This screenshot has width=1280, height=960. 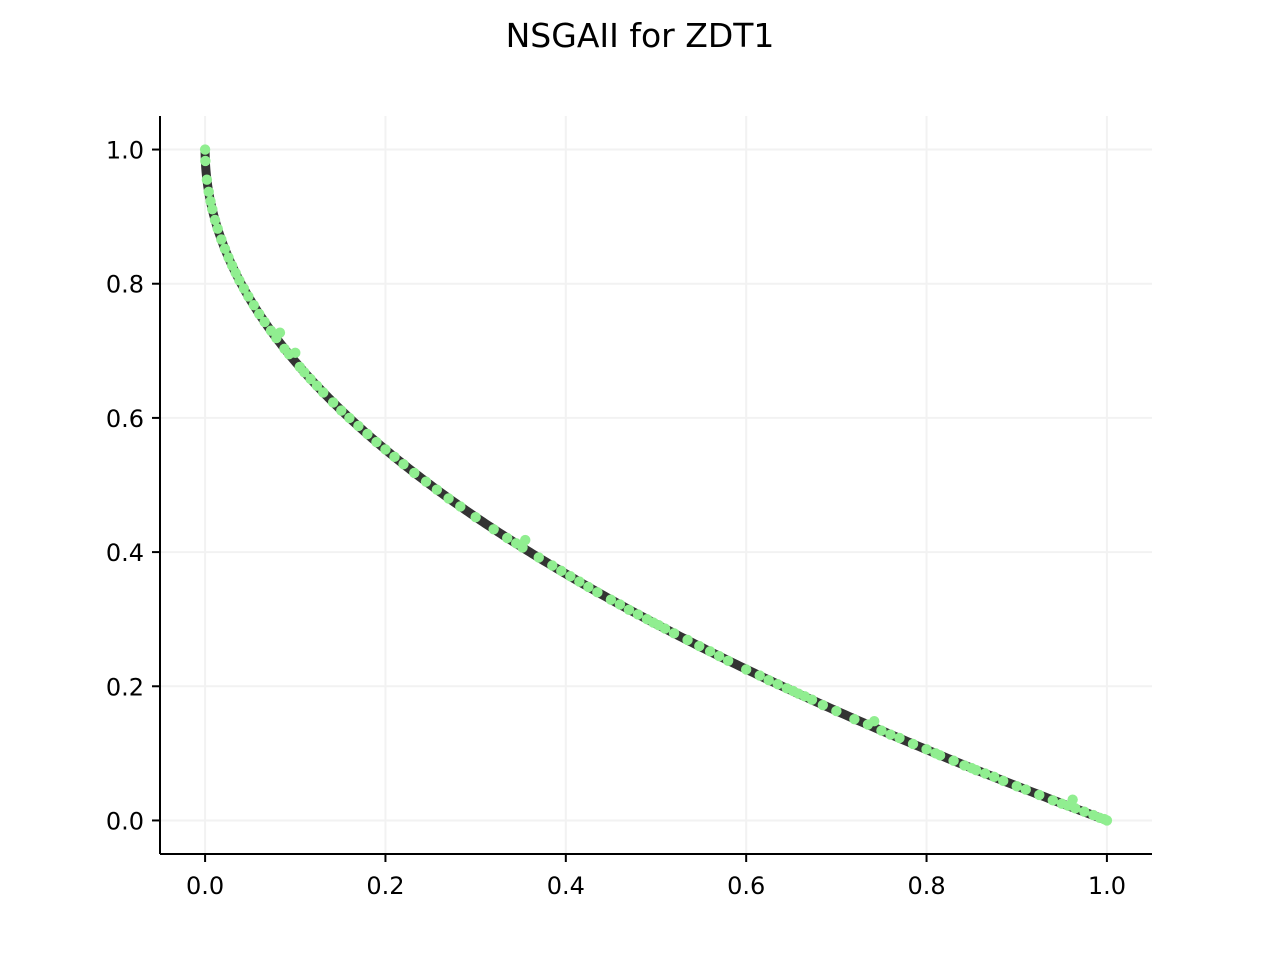 What do you see at coordinates (385, 886) in the screenshot?
I see `x-tick-label: 0.2` at bounding box center [385, 886].